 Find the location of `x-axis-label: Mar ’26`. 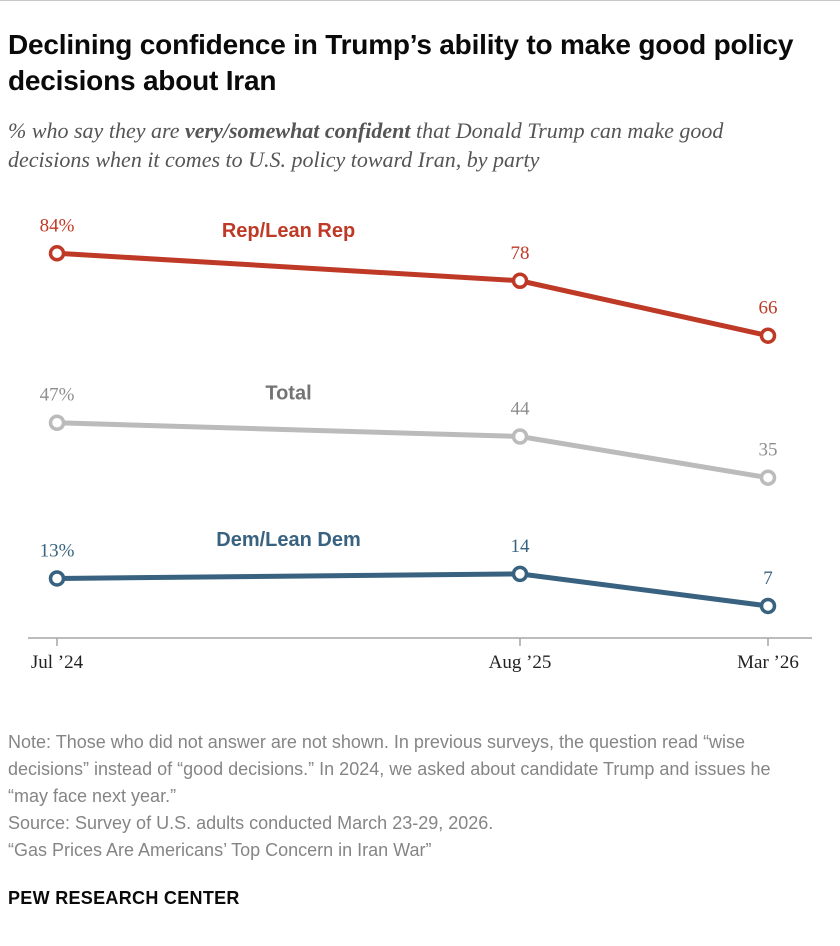

x-axis-label: Mar ’26 is located at coordinates (768, 662).